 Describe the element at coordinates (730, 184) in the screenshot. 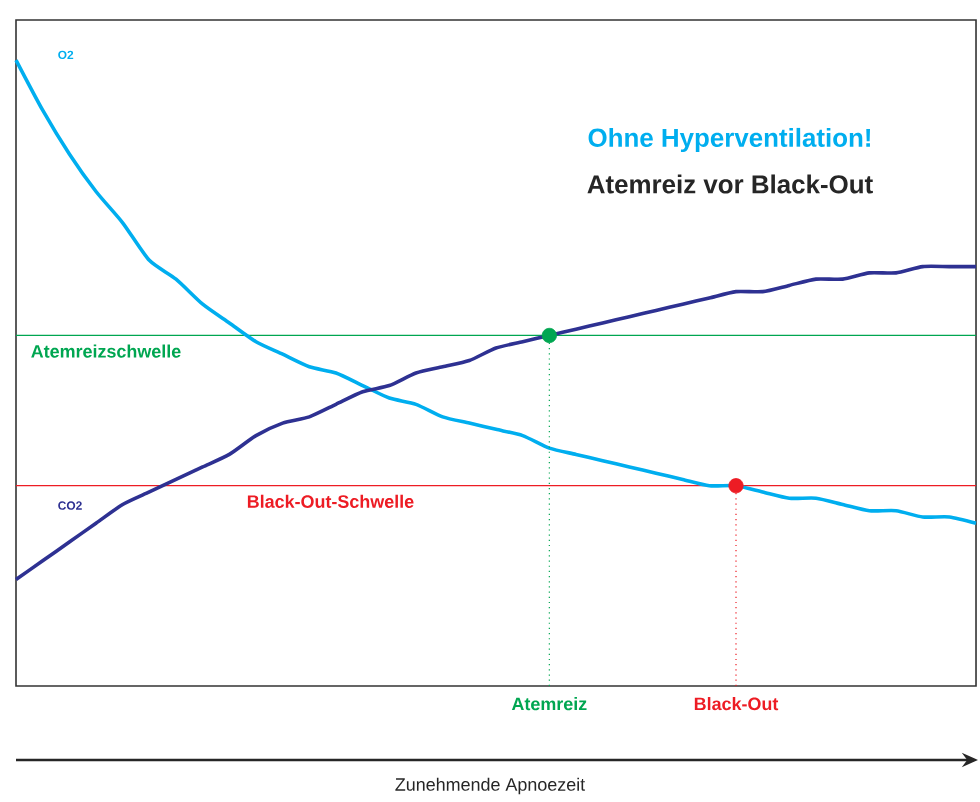

I see `text: Atemreiz vor Black-Out` at that location.